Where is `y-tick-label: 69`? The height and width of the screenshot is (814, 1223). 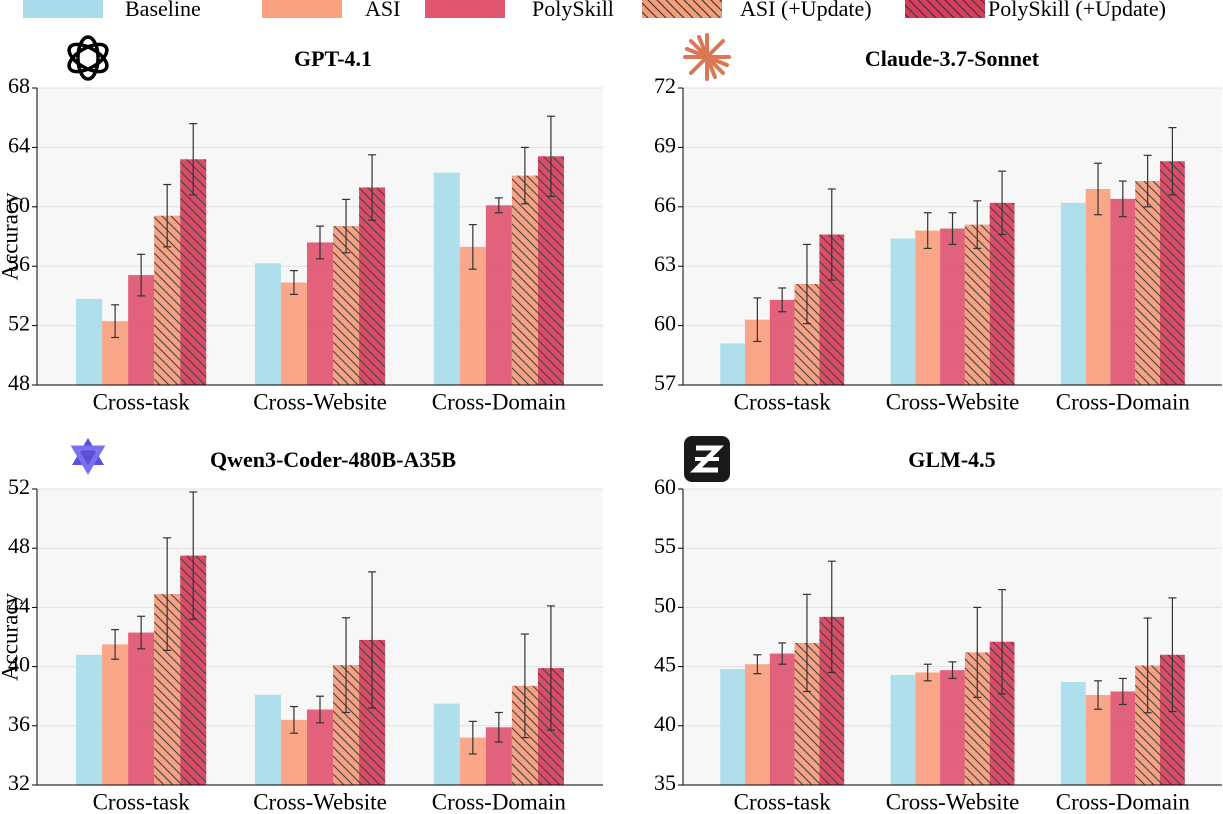 y-tick-label: 69 is located at coordinates (665, 144).